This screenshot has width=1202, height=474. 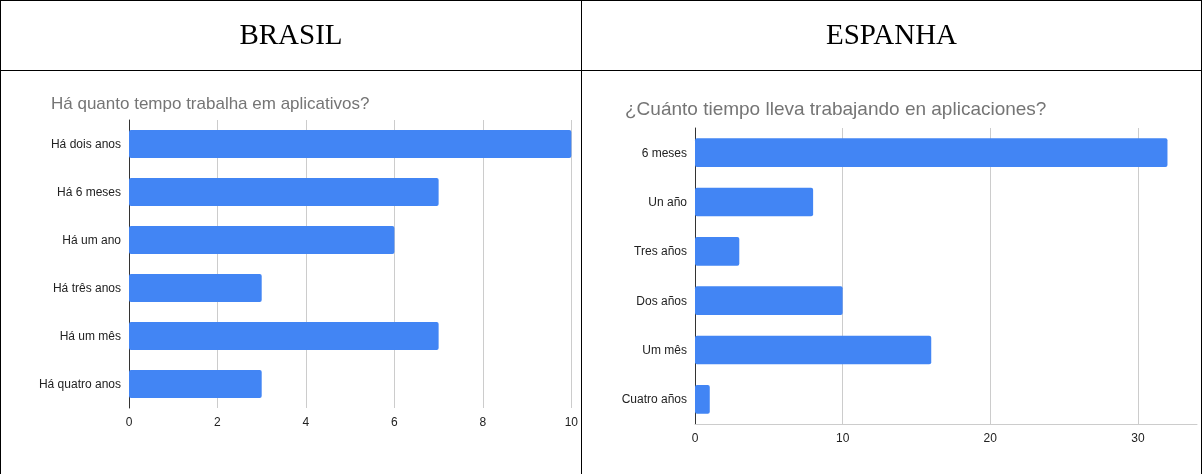 I want to click on x-tick-label: 8, so click(x=483, y=422).